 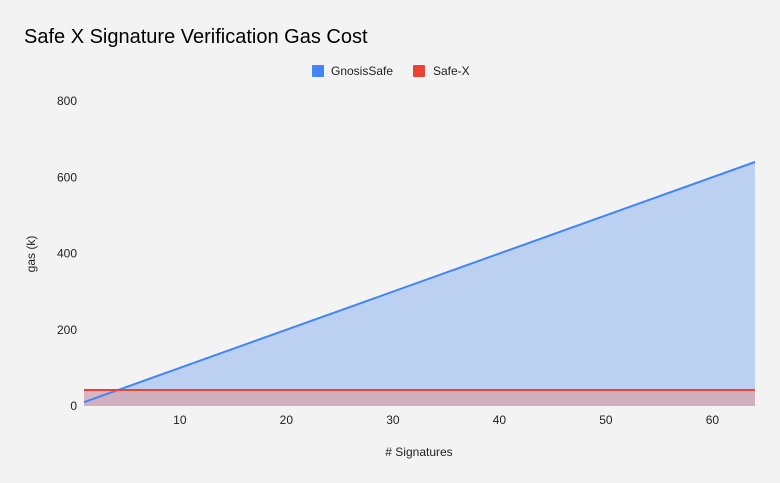 I want to click on y-tick-label: 600, so click(x=67, y=177).